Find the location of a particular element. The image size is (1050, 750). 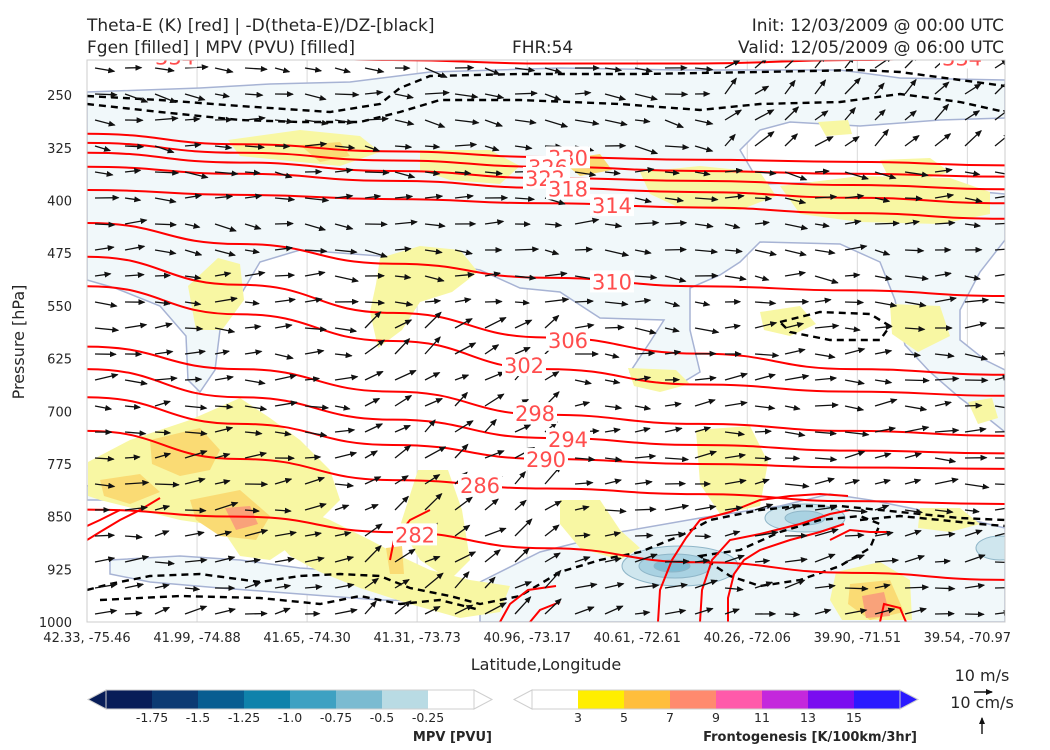

theta-e-label: 306 is located at coordinates (568, 341).